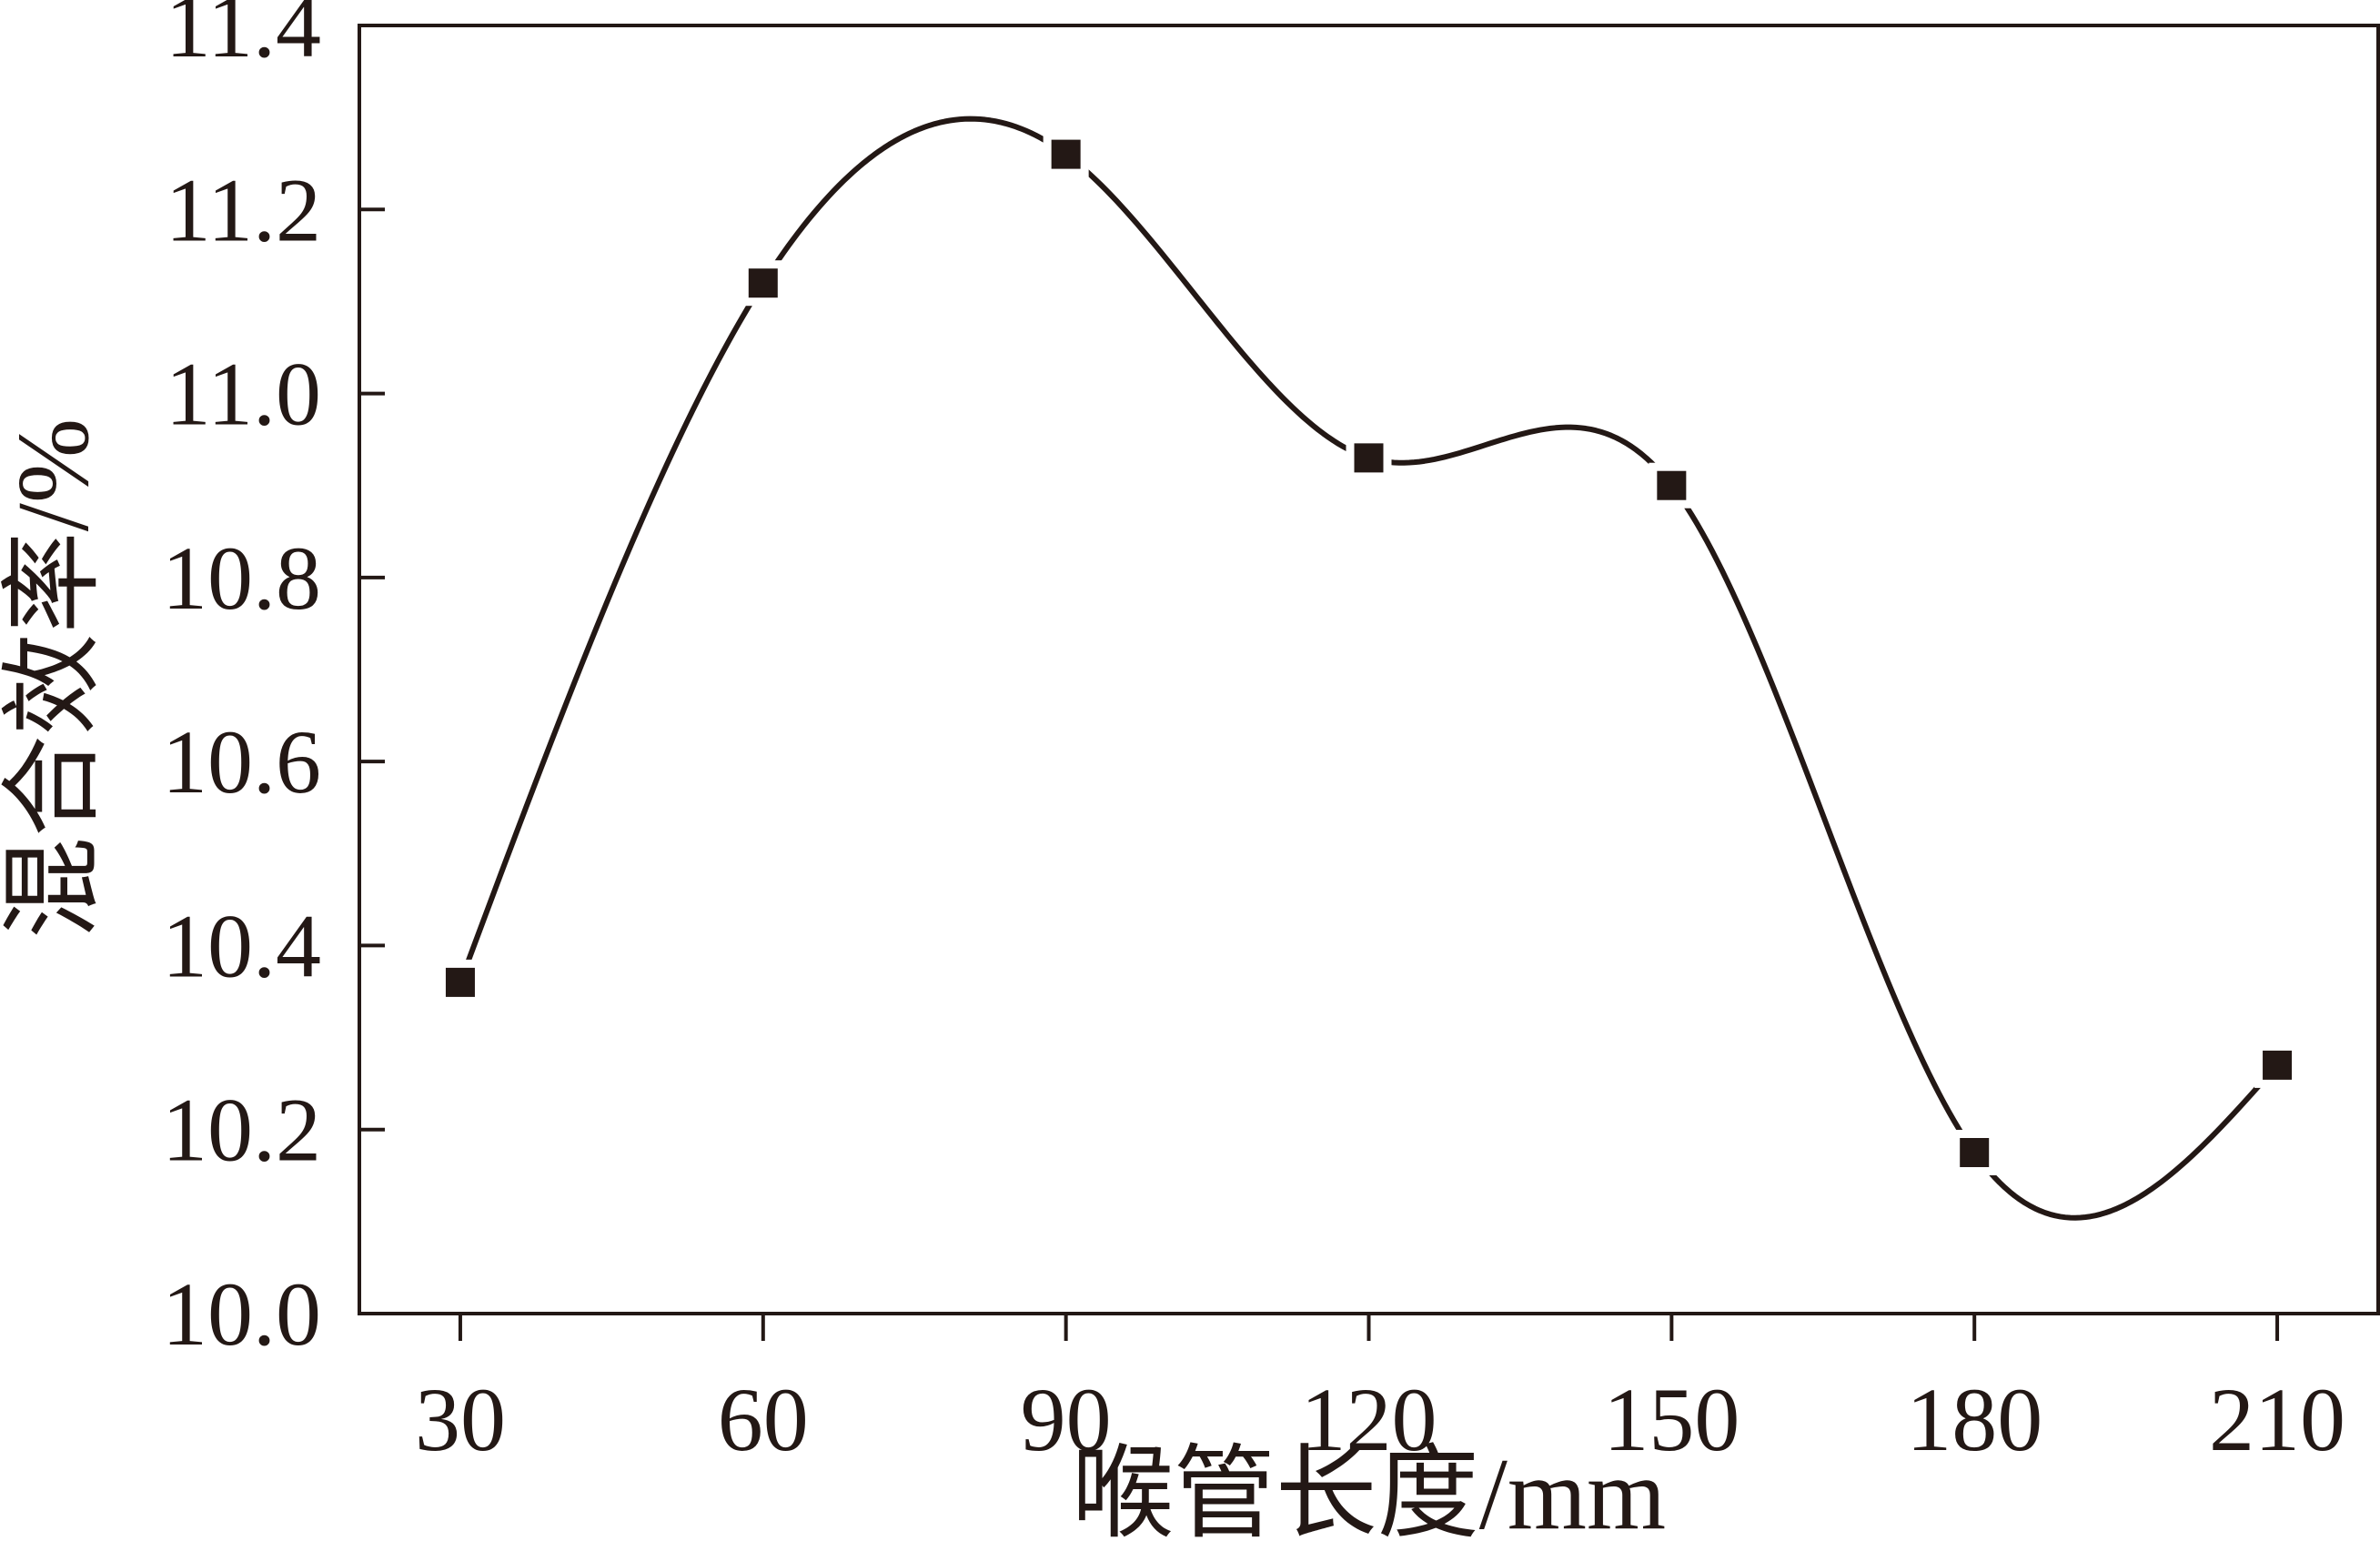  I want to click on x-tick-label: 210, so click(2277, 1419).